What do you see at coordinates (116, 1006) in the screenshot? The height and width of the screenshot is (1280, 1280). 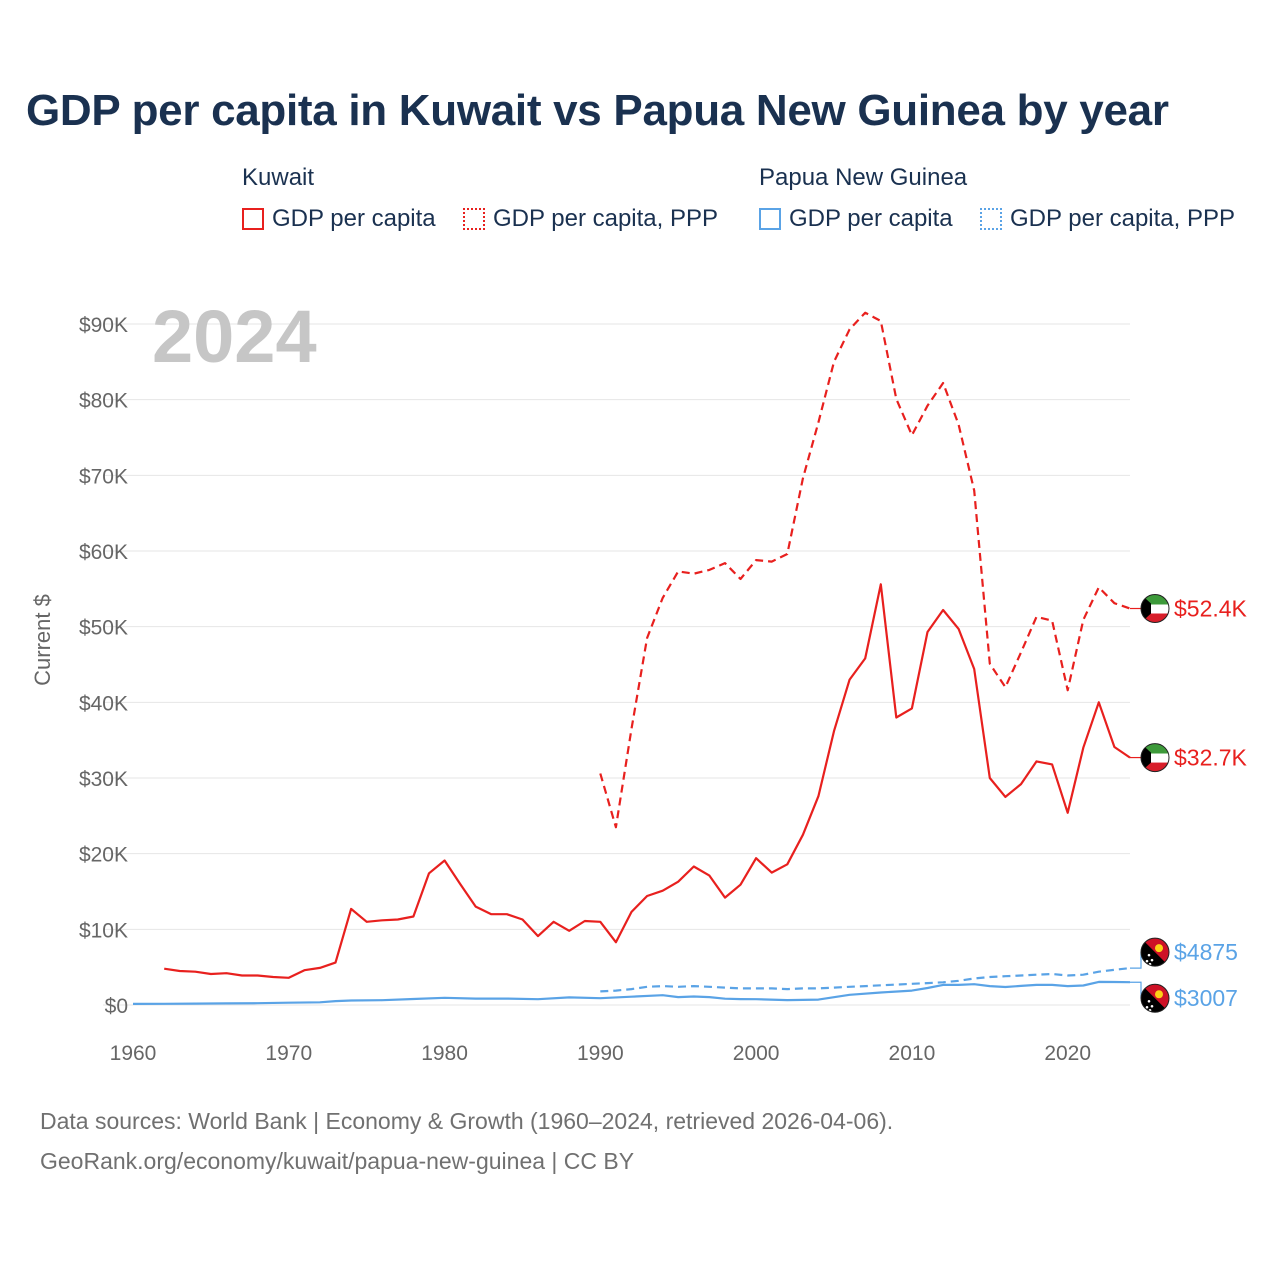 I see `y-tick-label: $0` at bounding box center [116, 1006].